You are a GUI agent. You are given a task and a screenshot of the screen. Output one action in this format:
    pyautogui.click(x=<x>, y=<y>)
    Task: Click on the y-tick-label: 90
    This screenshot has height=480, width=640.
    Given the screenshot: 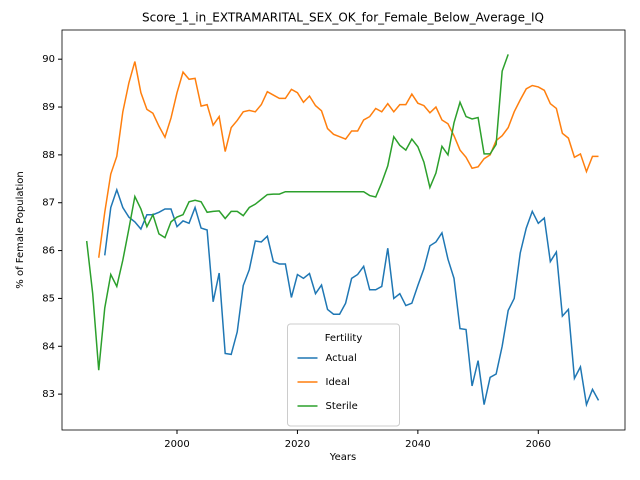 What is the action you would take?
    pyautogui.click(x=48, y=59)
    